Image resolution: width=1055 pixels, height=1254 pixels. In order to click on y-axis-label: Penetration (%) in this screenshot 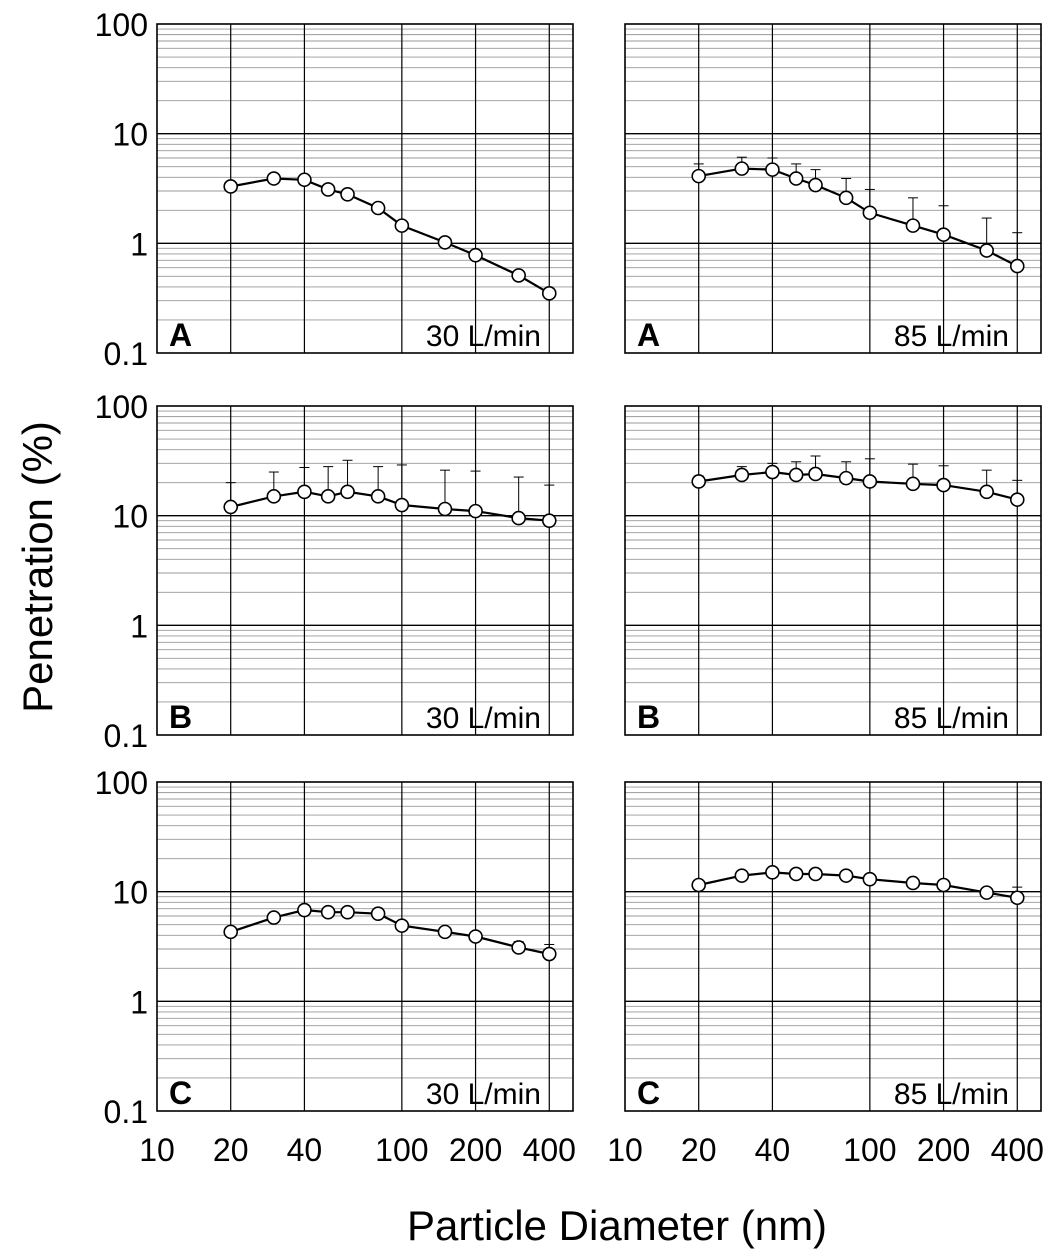, I will do `click(37, 567)`.